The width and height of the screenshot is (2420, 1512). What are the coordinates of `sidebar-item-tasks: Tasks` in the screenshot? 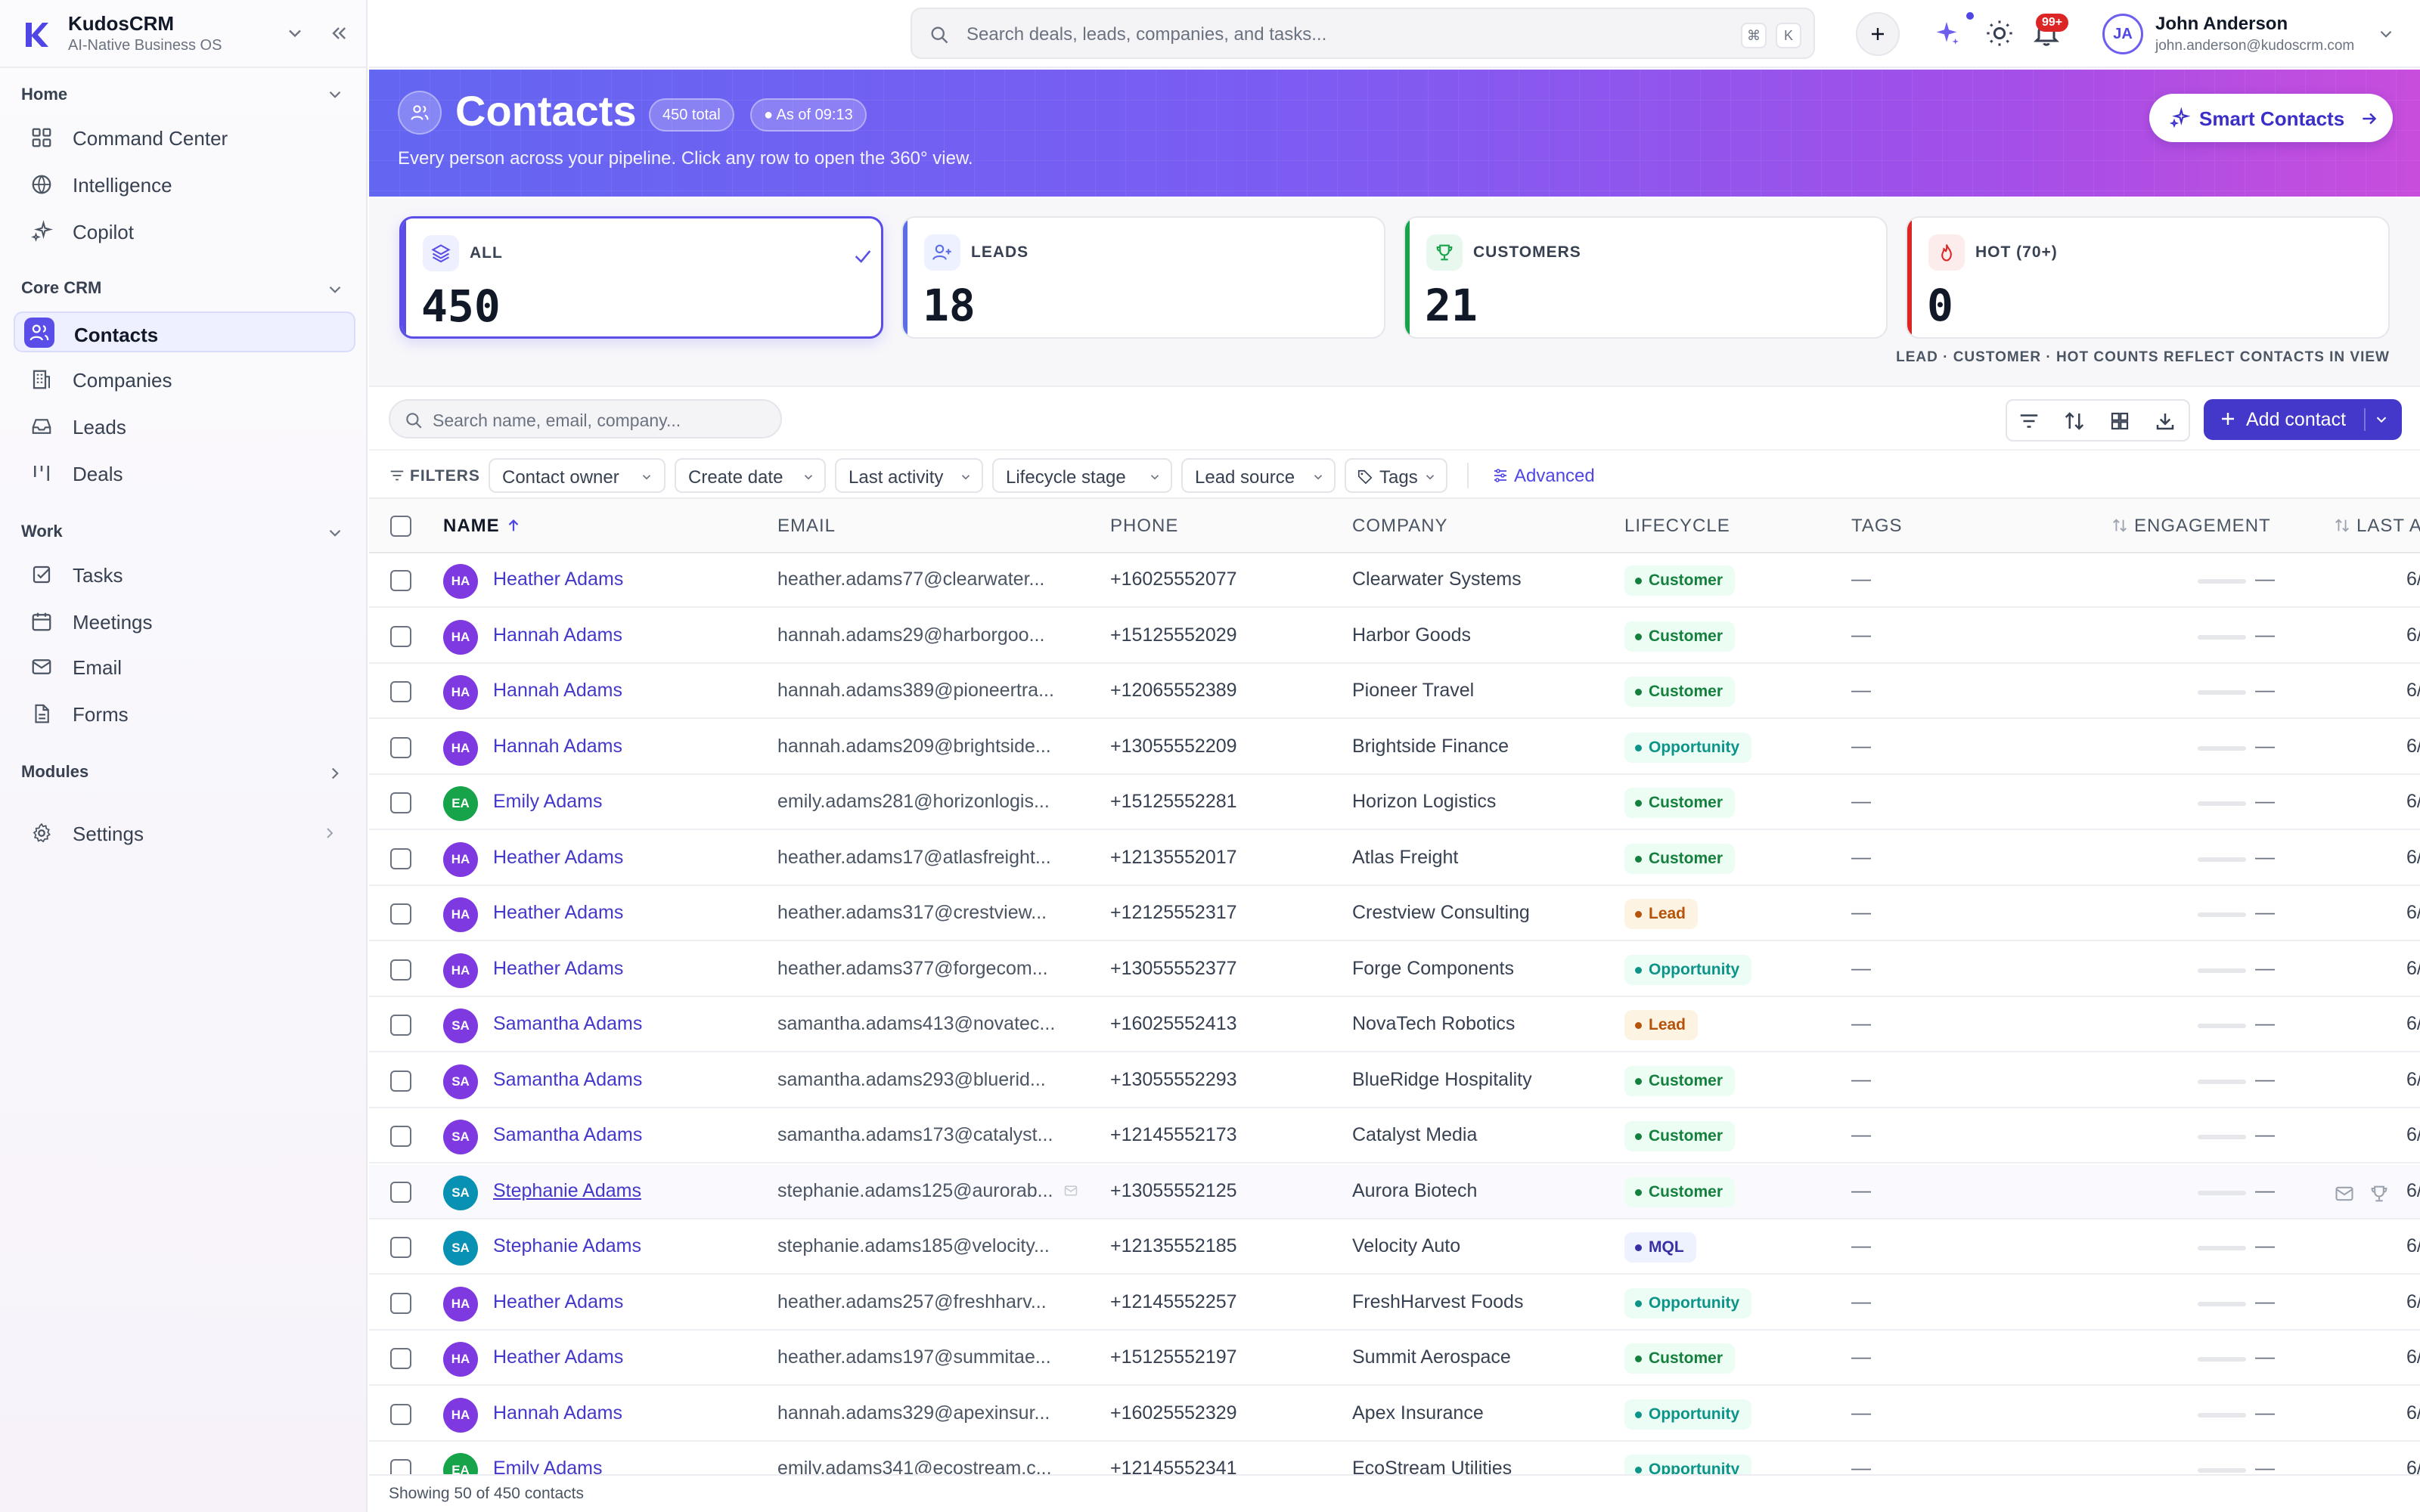 It's located at (184, 573).